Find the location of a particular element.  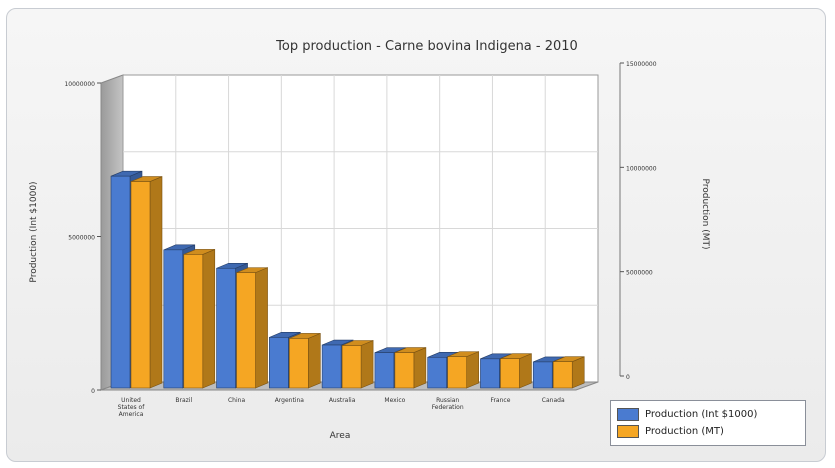

y-left-tick-label: 10000000 is located at coordinates (79, 84).